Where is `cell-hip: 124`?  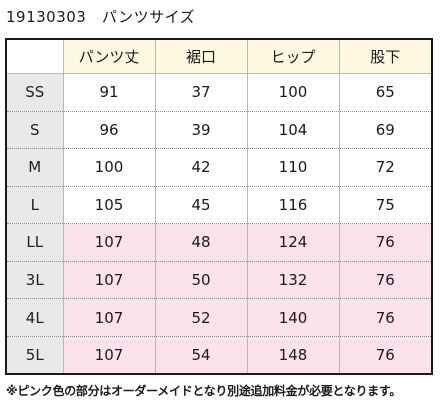 cell-hip: 124 is located at coordinates (293, 242).